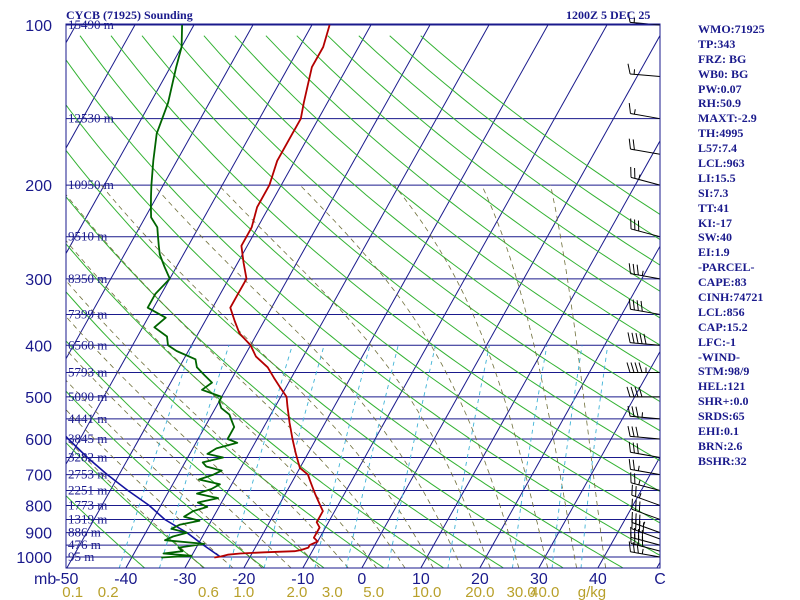  I want to click on index-item: TH:4995, so click(721, 133).